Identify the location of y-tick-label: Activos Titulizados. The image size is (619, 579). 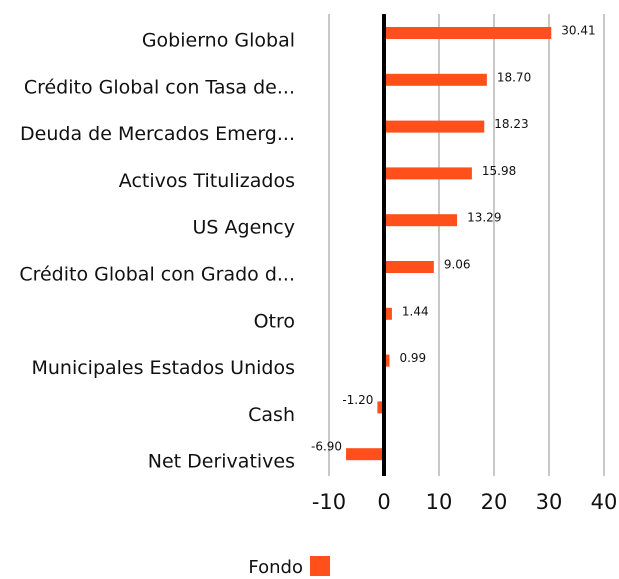
(207, 181).